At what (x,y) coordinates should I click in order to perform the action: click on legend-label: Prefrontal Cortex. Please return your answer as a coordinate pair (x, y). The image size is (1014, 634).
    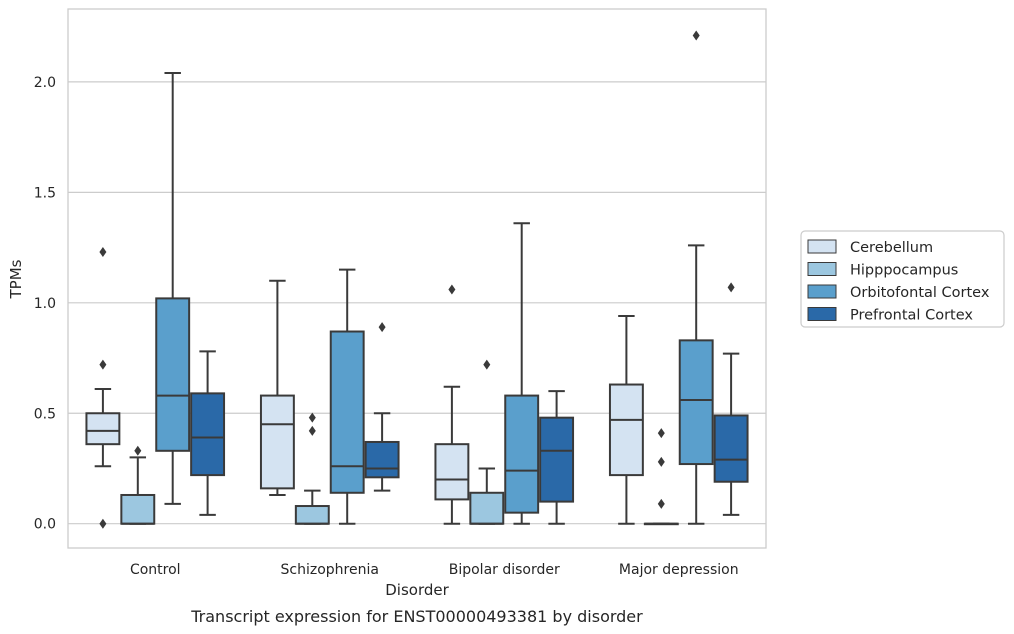
    Looking at the image, I should click on (911, 316).